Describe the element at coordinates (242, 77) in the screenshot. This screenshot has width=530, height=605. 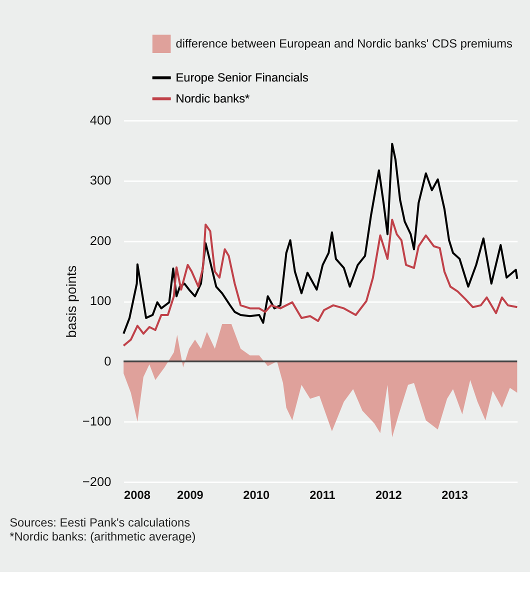
I see `legend-label: Europe Senior Financials` at that location.